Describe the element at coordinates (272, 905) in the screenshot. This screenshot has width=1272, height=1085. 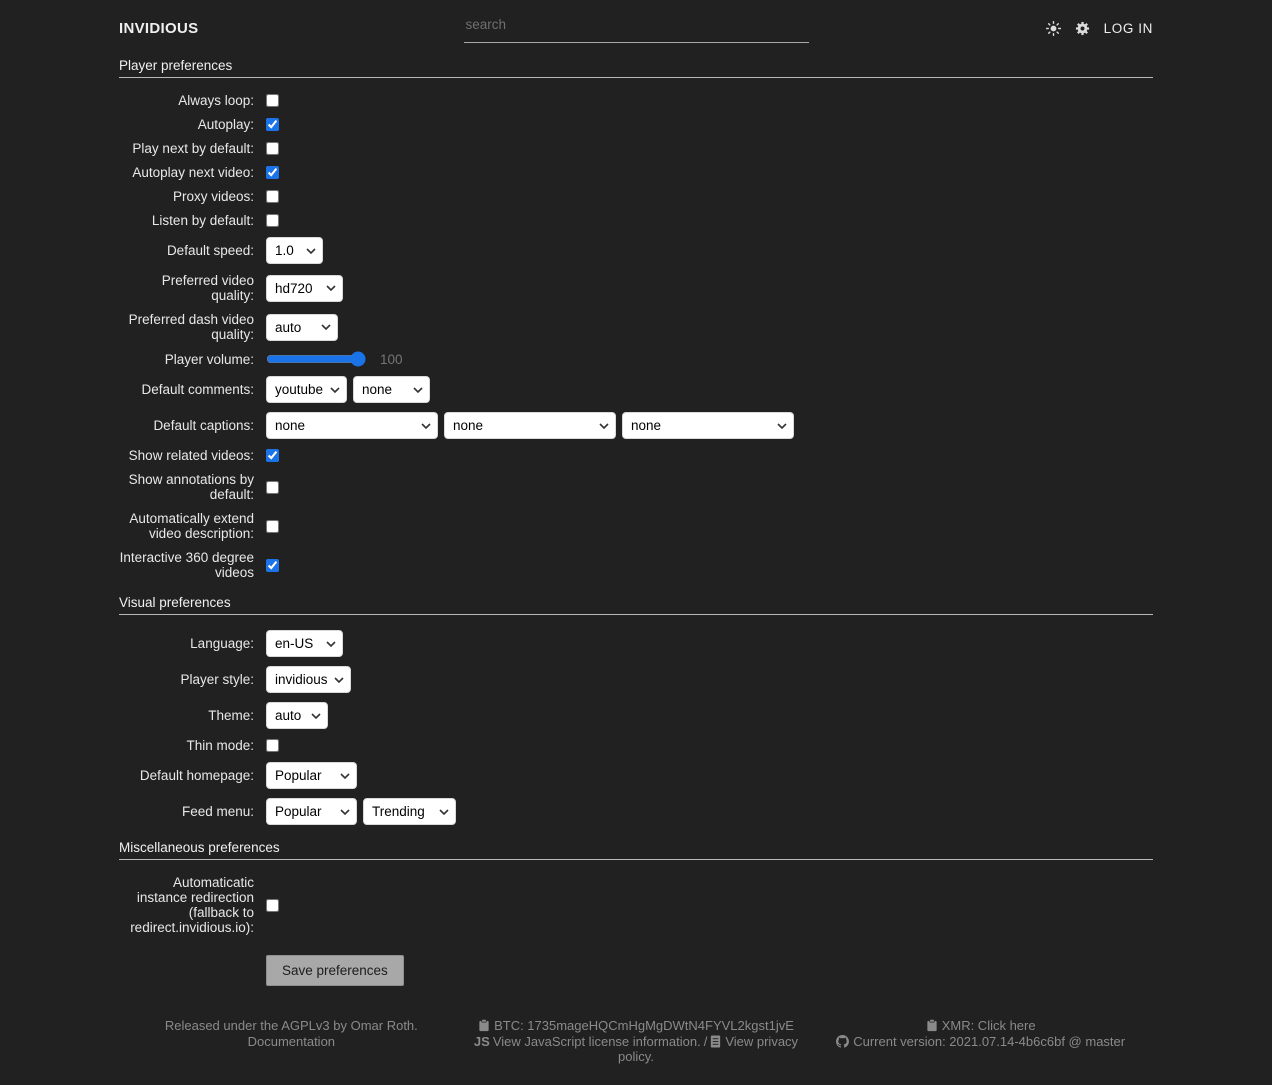
I see `auto-redirect-checkbox` at that location.